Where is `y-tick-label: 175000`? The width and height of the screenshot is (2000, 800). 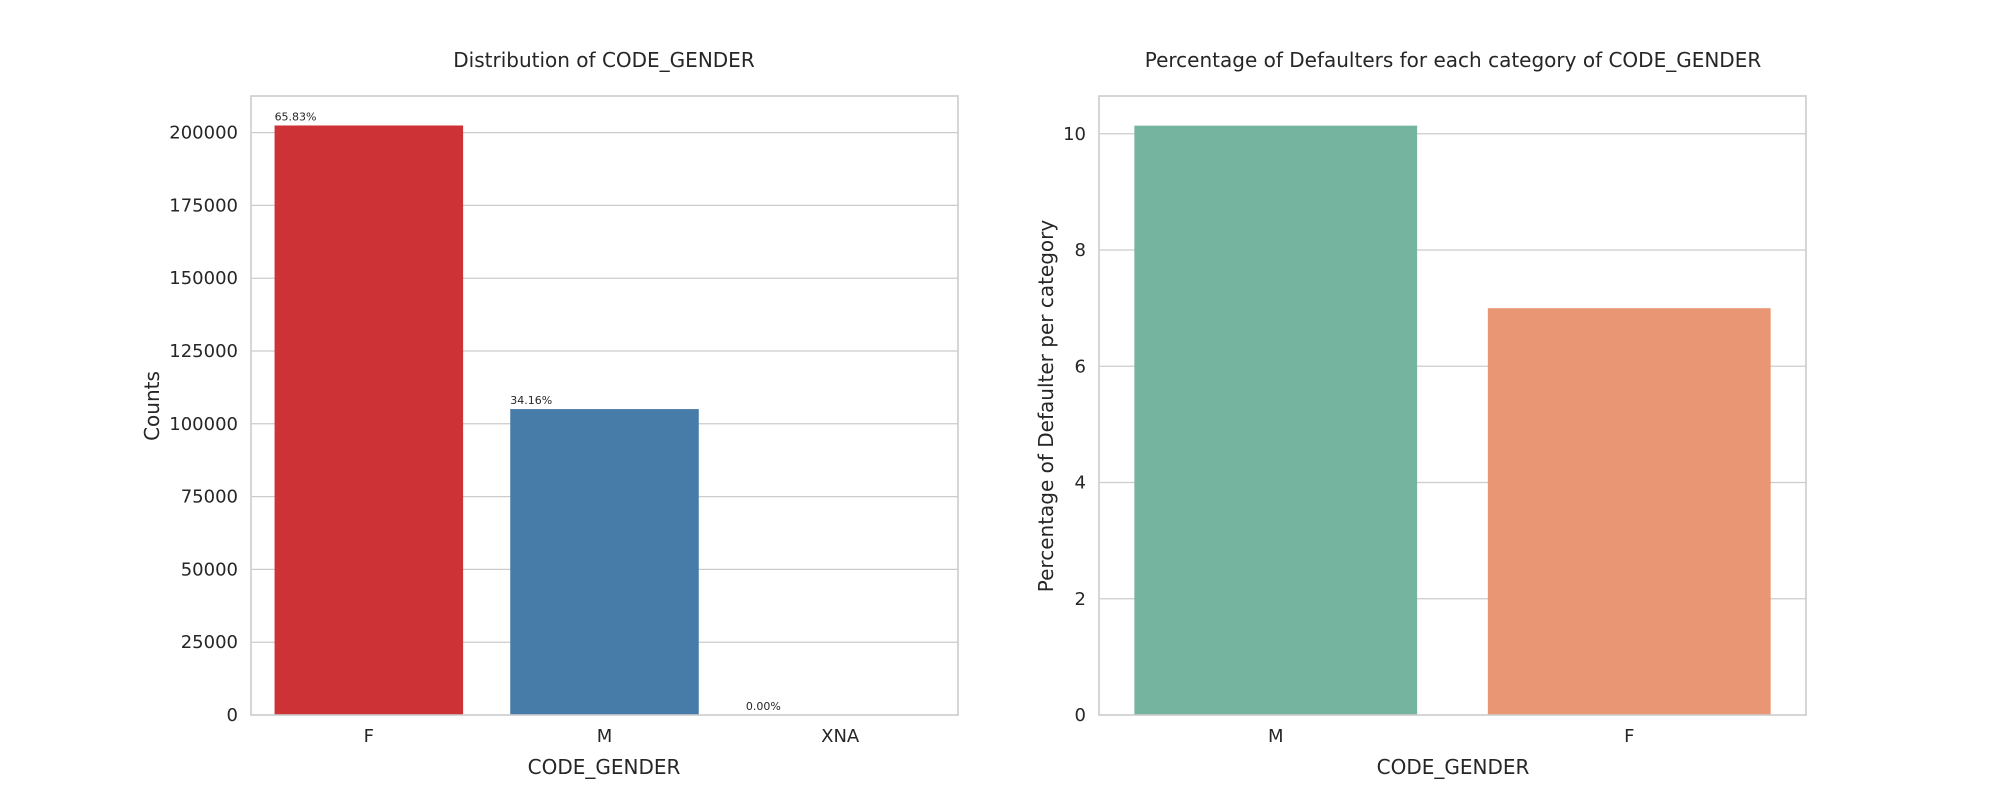 y-tick-label: 175000 is located at coordinates (203, 205).